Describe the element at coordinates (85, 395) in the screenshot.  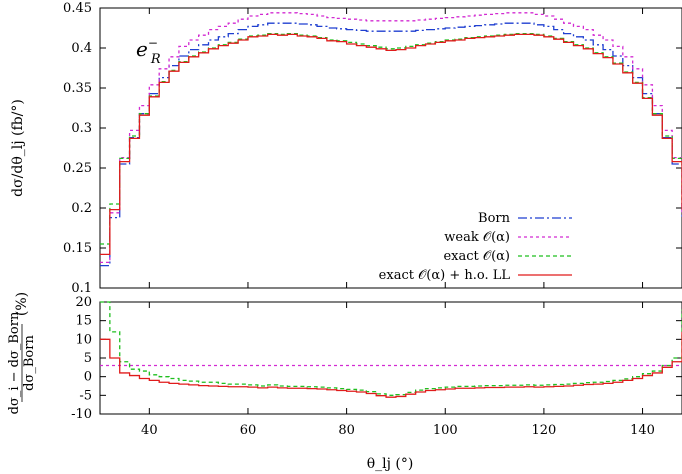
I see `y-tick-label: -5` at that location.